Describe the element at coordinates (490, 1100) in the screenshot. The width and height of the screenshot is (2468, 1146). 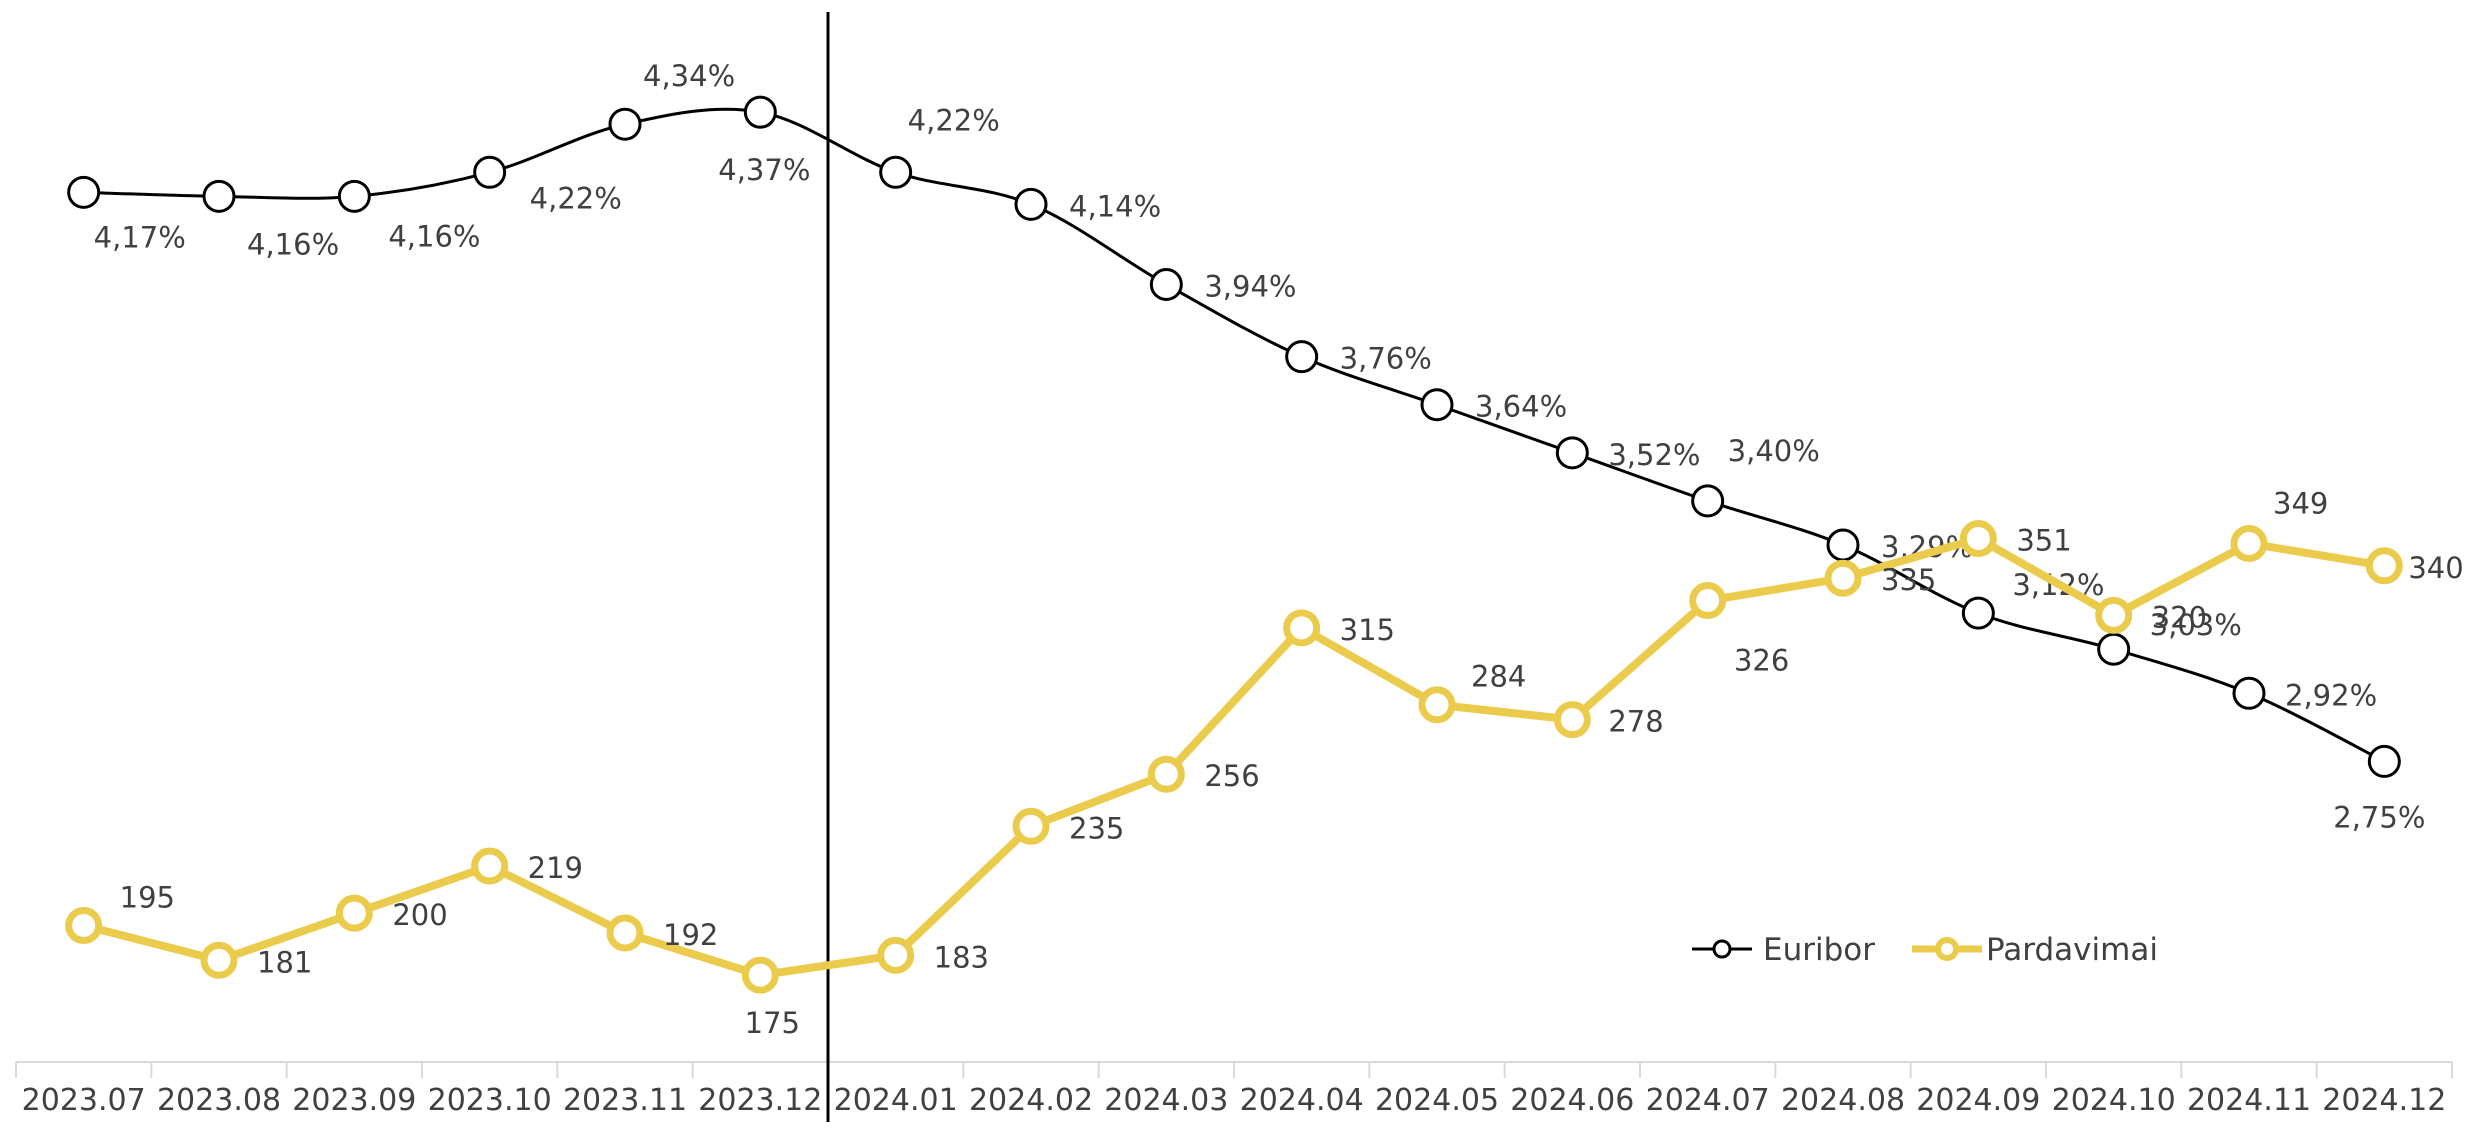
I see `x-tick-label: 2023.10` at that location.